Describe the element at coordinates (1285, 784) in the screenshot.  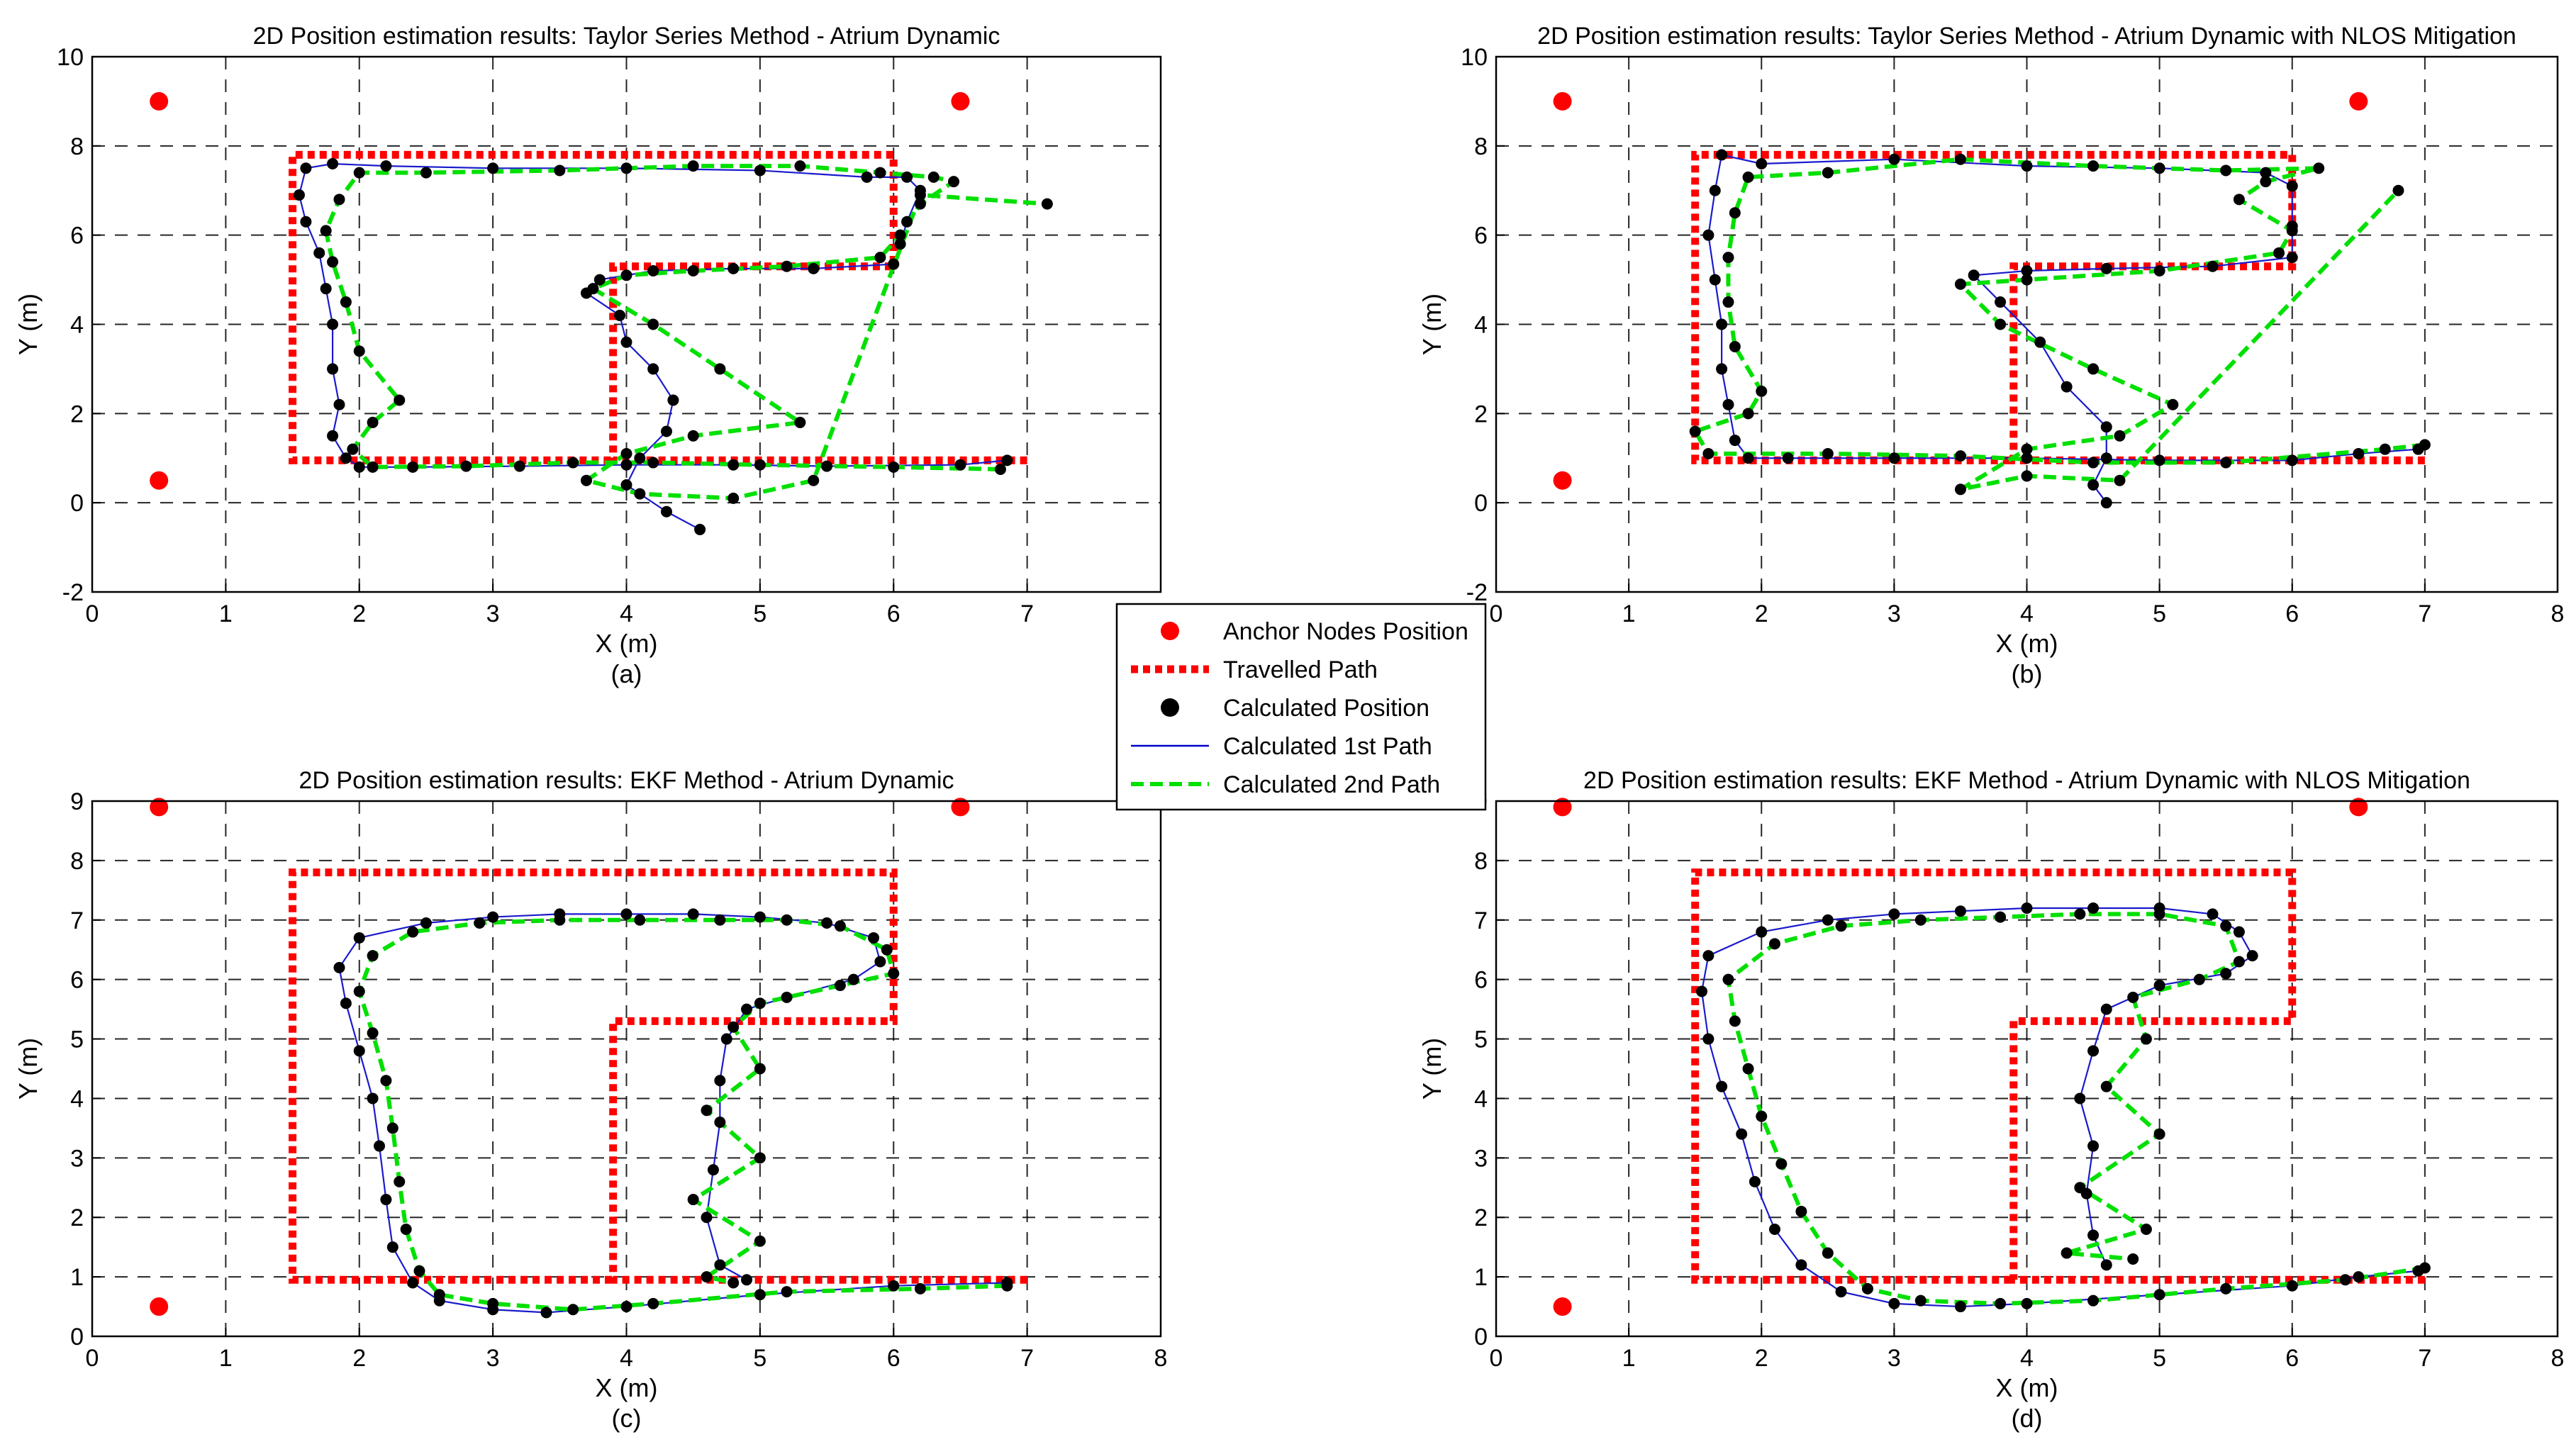
I see `legend-item: Calculated 2nd Path` at that location.